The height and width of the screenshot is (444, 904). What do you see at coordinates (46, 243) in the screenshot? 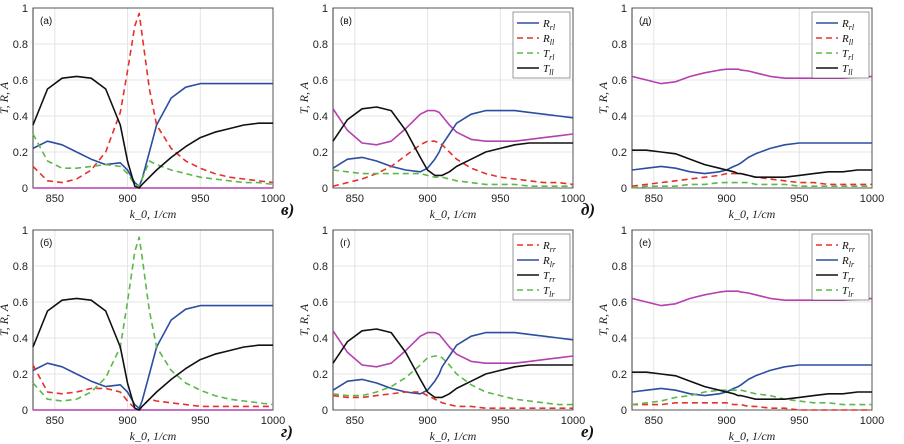
I see `panel-tag: (б)` at bounding box center [46, 243].